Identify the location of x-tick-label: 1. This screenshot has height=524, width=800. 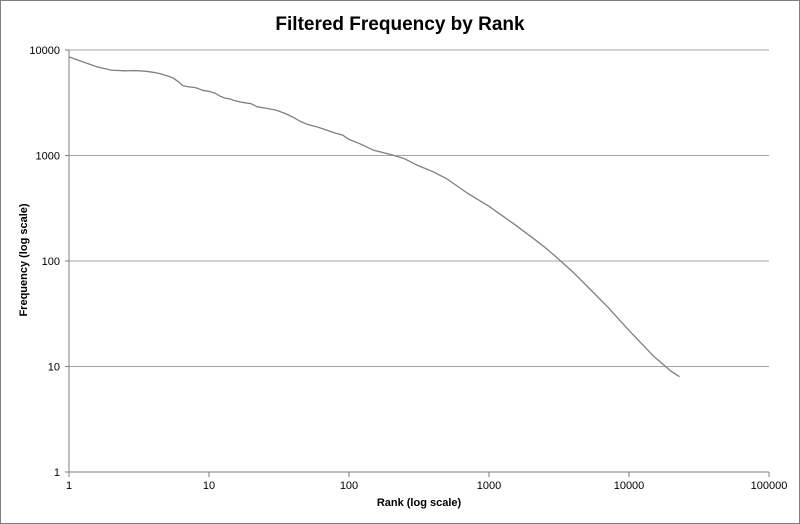
(69, 486).